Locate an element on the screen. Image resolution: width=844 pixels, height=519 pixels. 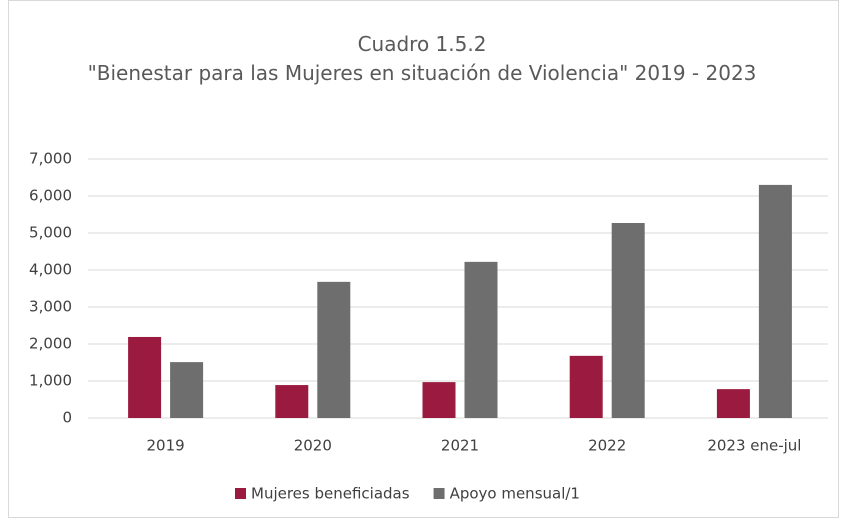
y-tick-label: 5,000 is located at coordinates (50, 233).